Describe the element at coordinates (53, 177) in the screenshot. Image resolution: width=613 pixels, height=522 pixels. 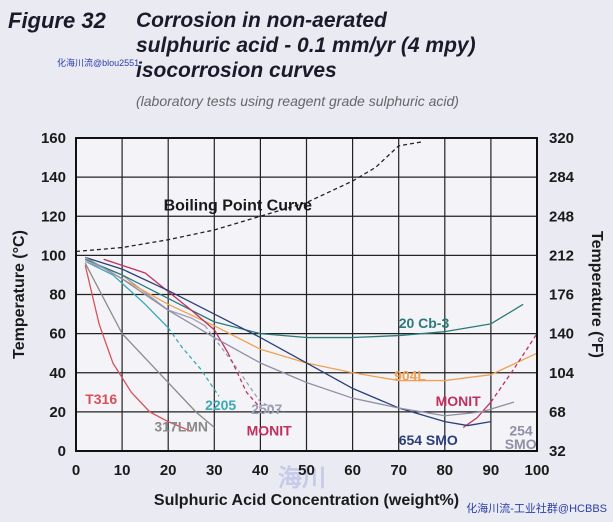
I see `y-tick-label-left: 140` at that location.